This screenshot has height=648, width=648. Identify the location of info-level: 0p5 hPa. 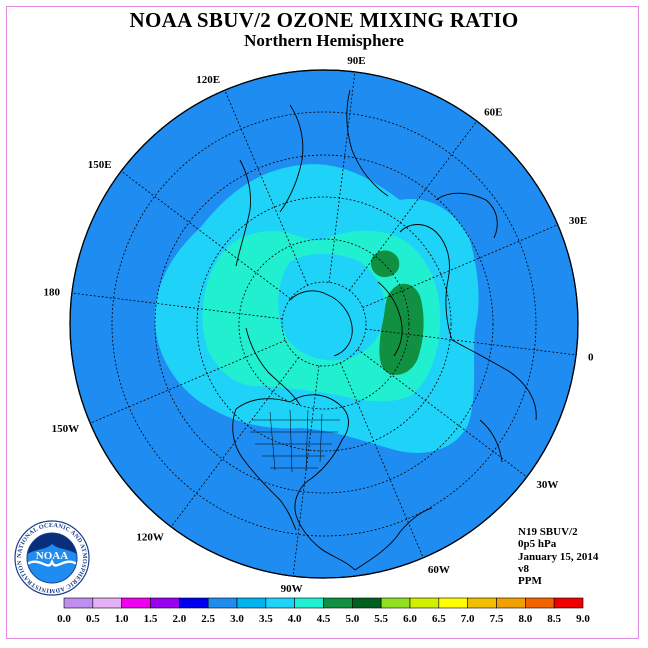
(537, 544).